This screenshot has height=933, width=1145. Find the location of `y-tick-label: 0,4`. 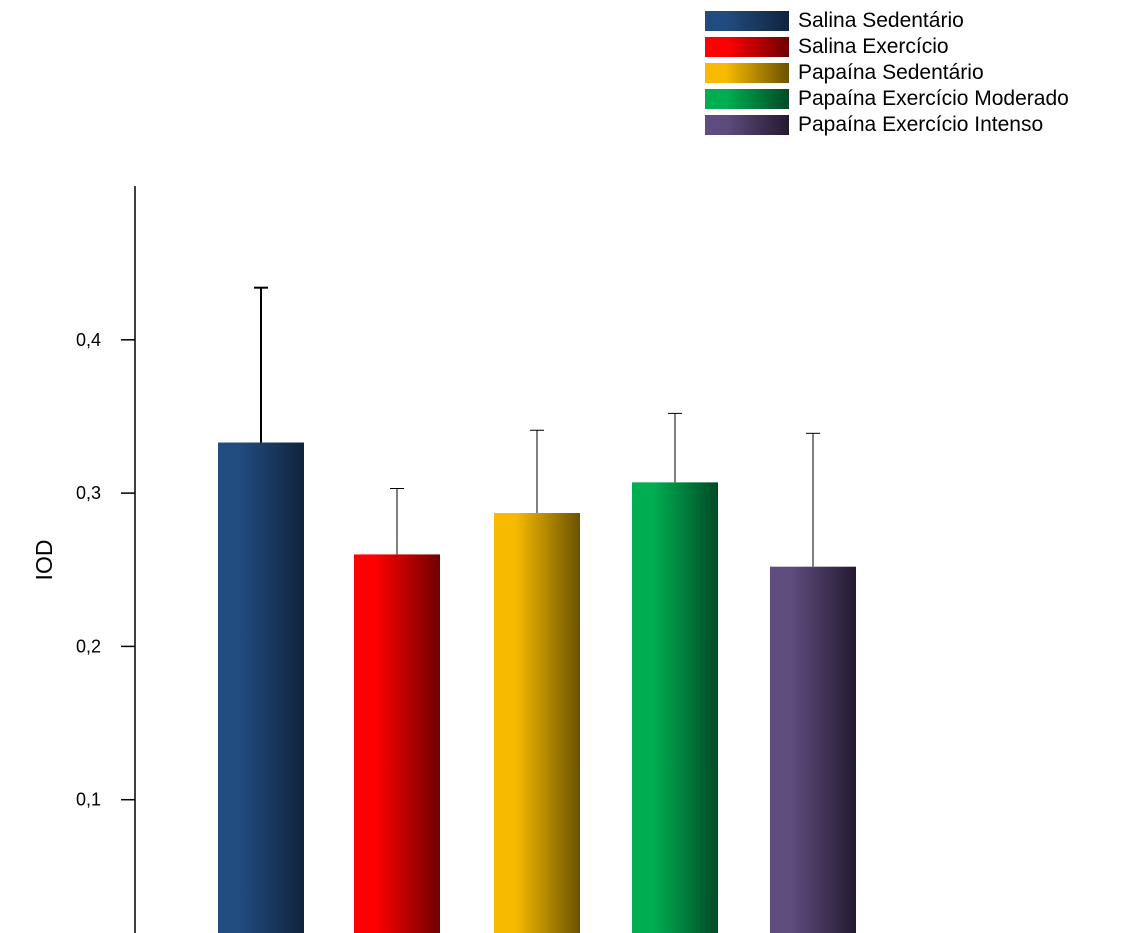

y-tick-label: 0,4 is located at coordinates (88, 340).